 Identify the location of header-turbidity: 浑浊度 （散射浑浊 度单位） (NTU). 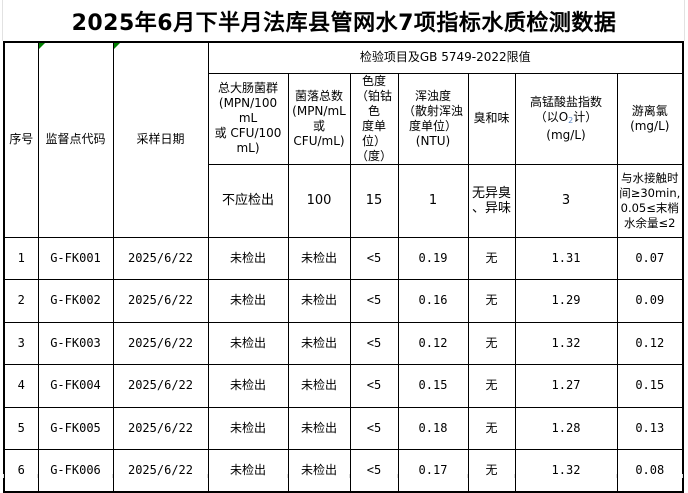
(433, 118).